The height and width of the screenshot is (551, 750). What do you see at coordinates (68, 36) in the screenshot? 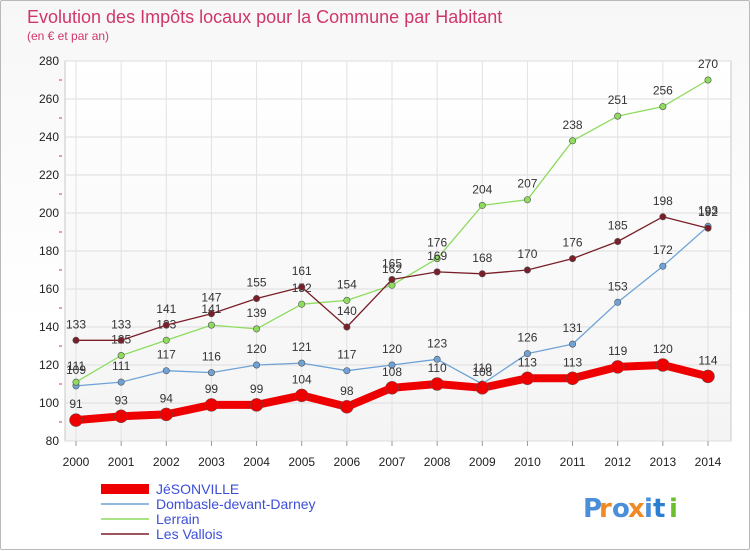
I see `chart-subtitle: (en € et par an)` at bounding box center [68, 36].